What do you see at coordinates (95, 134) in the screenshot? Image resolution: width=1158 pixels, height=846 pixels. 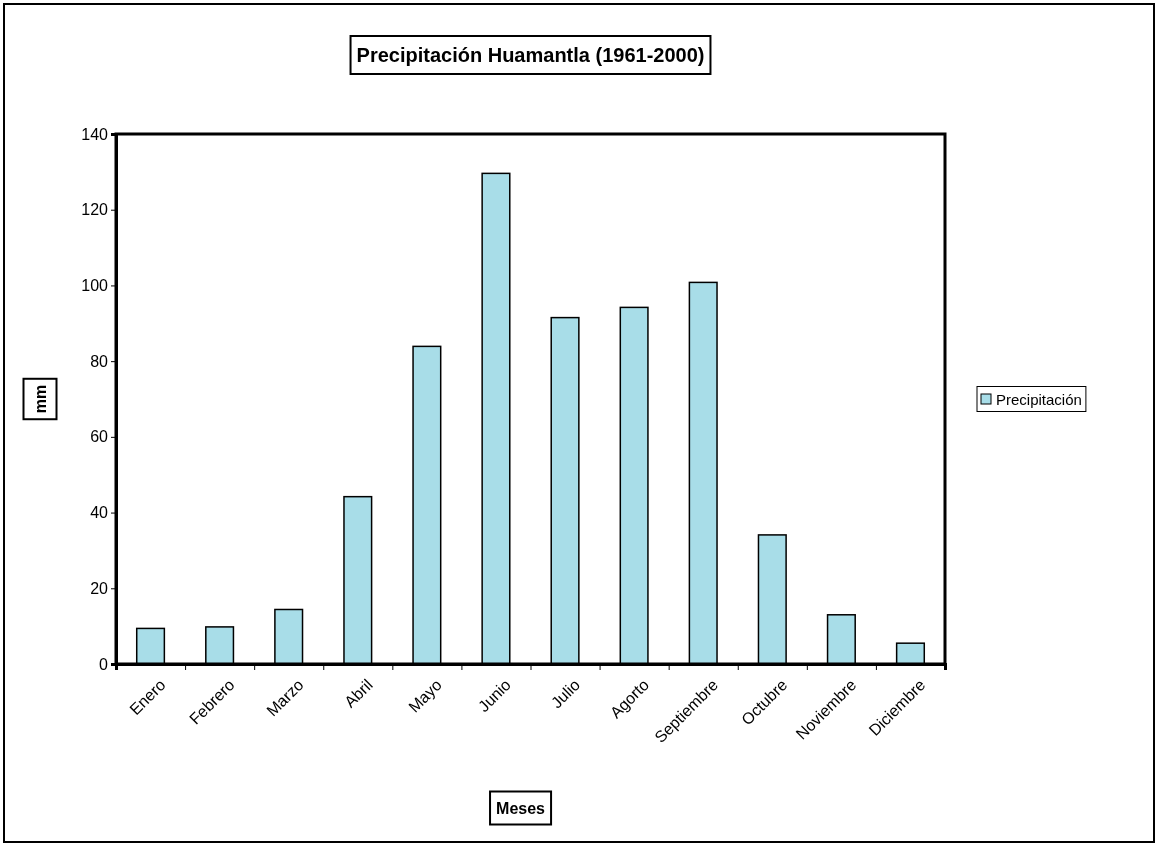 I see `y-tick-label: 140` at bounding box center [95, 134].